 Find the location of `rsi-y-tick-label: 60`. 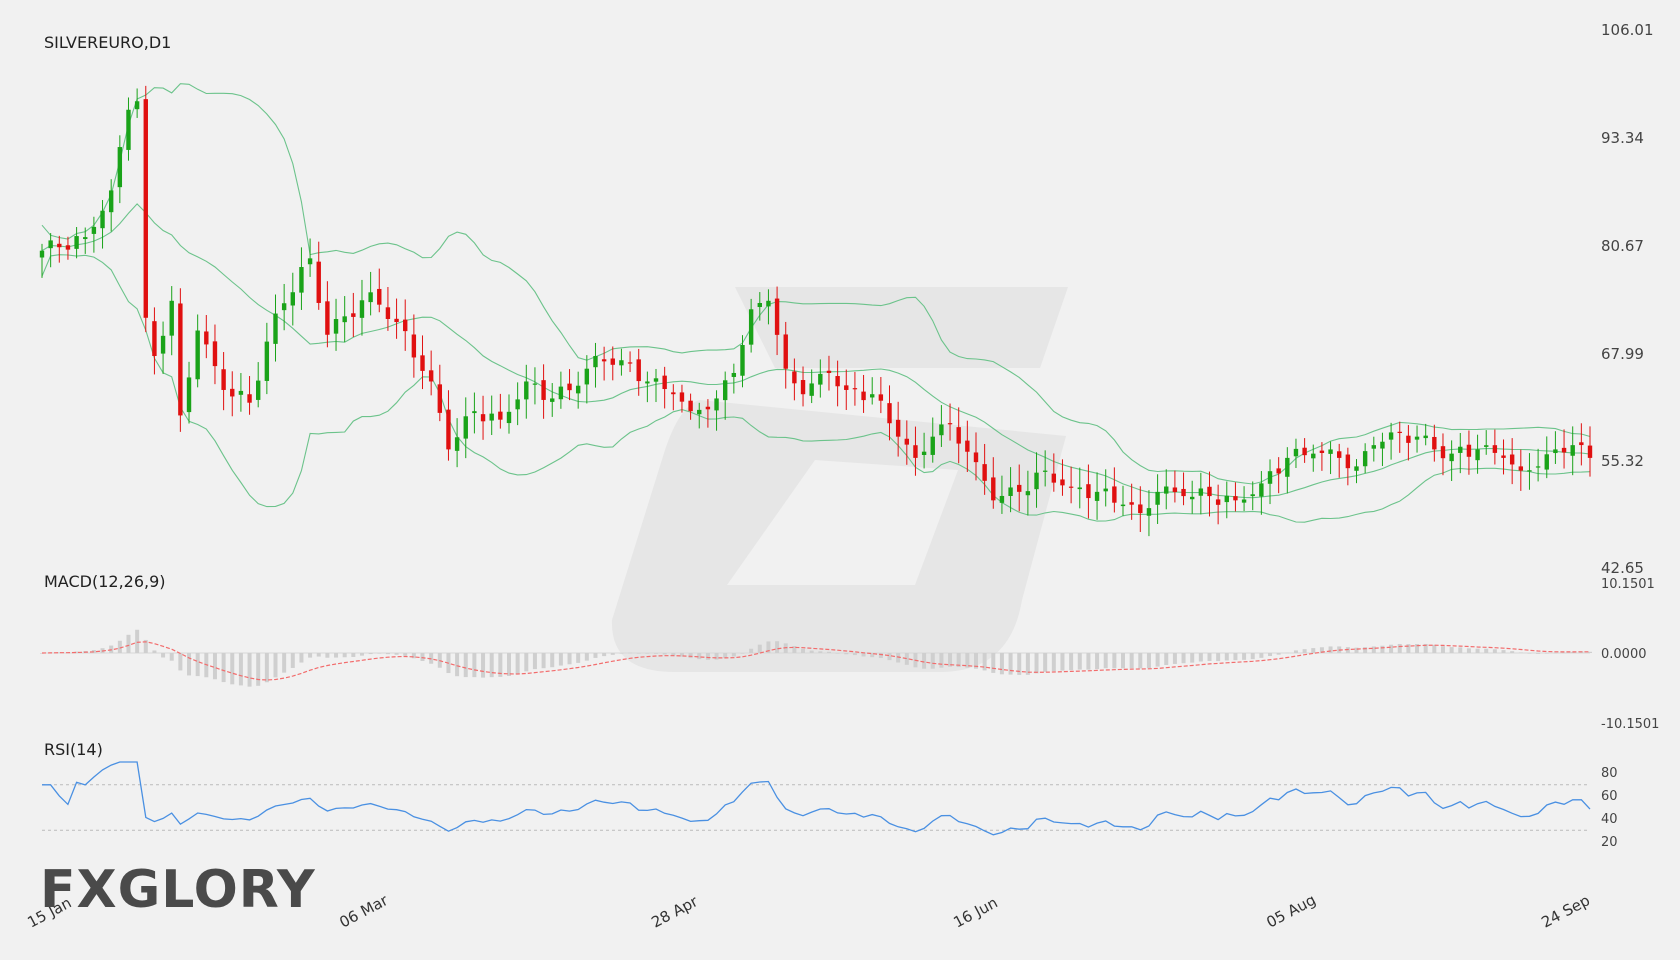

rsi-y-tick-label: 60 is located at coordinates (1609, 796).